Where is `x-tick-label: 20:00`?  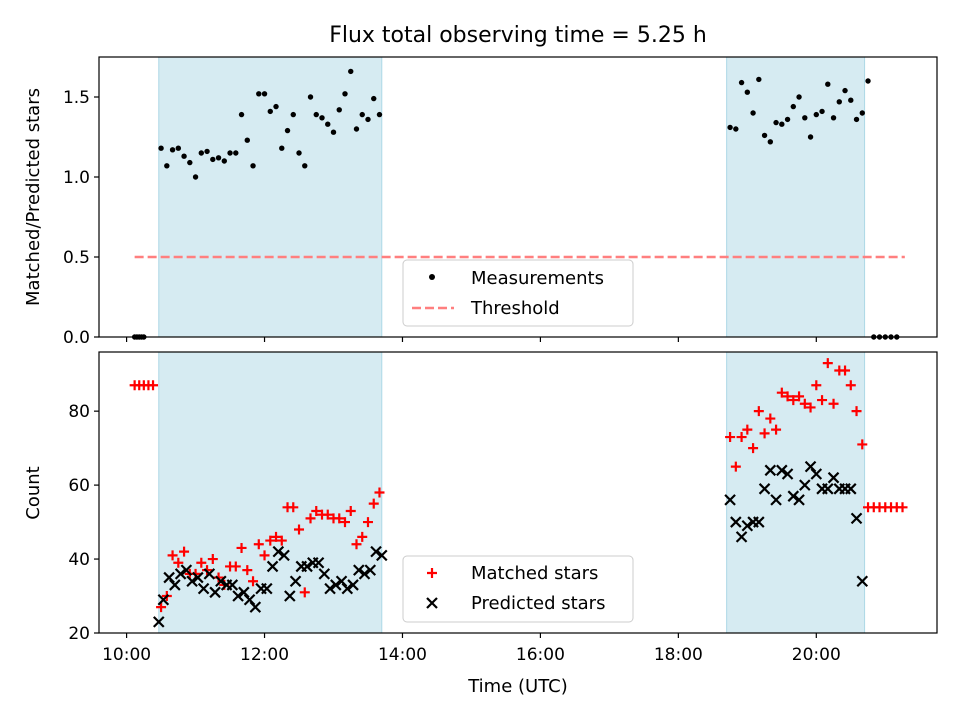
x-tick-label: 20:00 is located at coordinates (816, 655).